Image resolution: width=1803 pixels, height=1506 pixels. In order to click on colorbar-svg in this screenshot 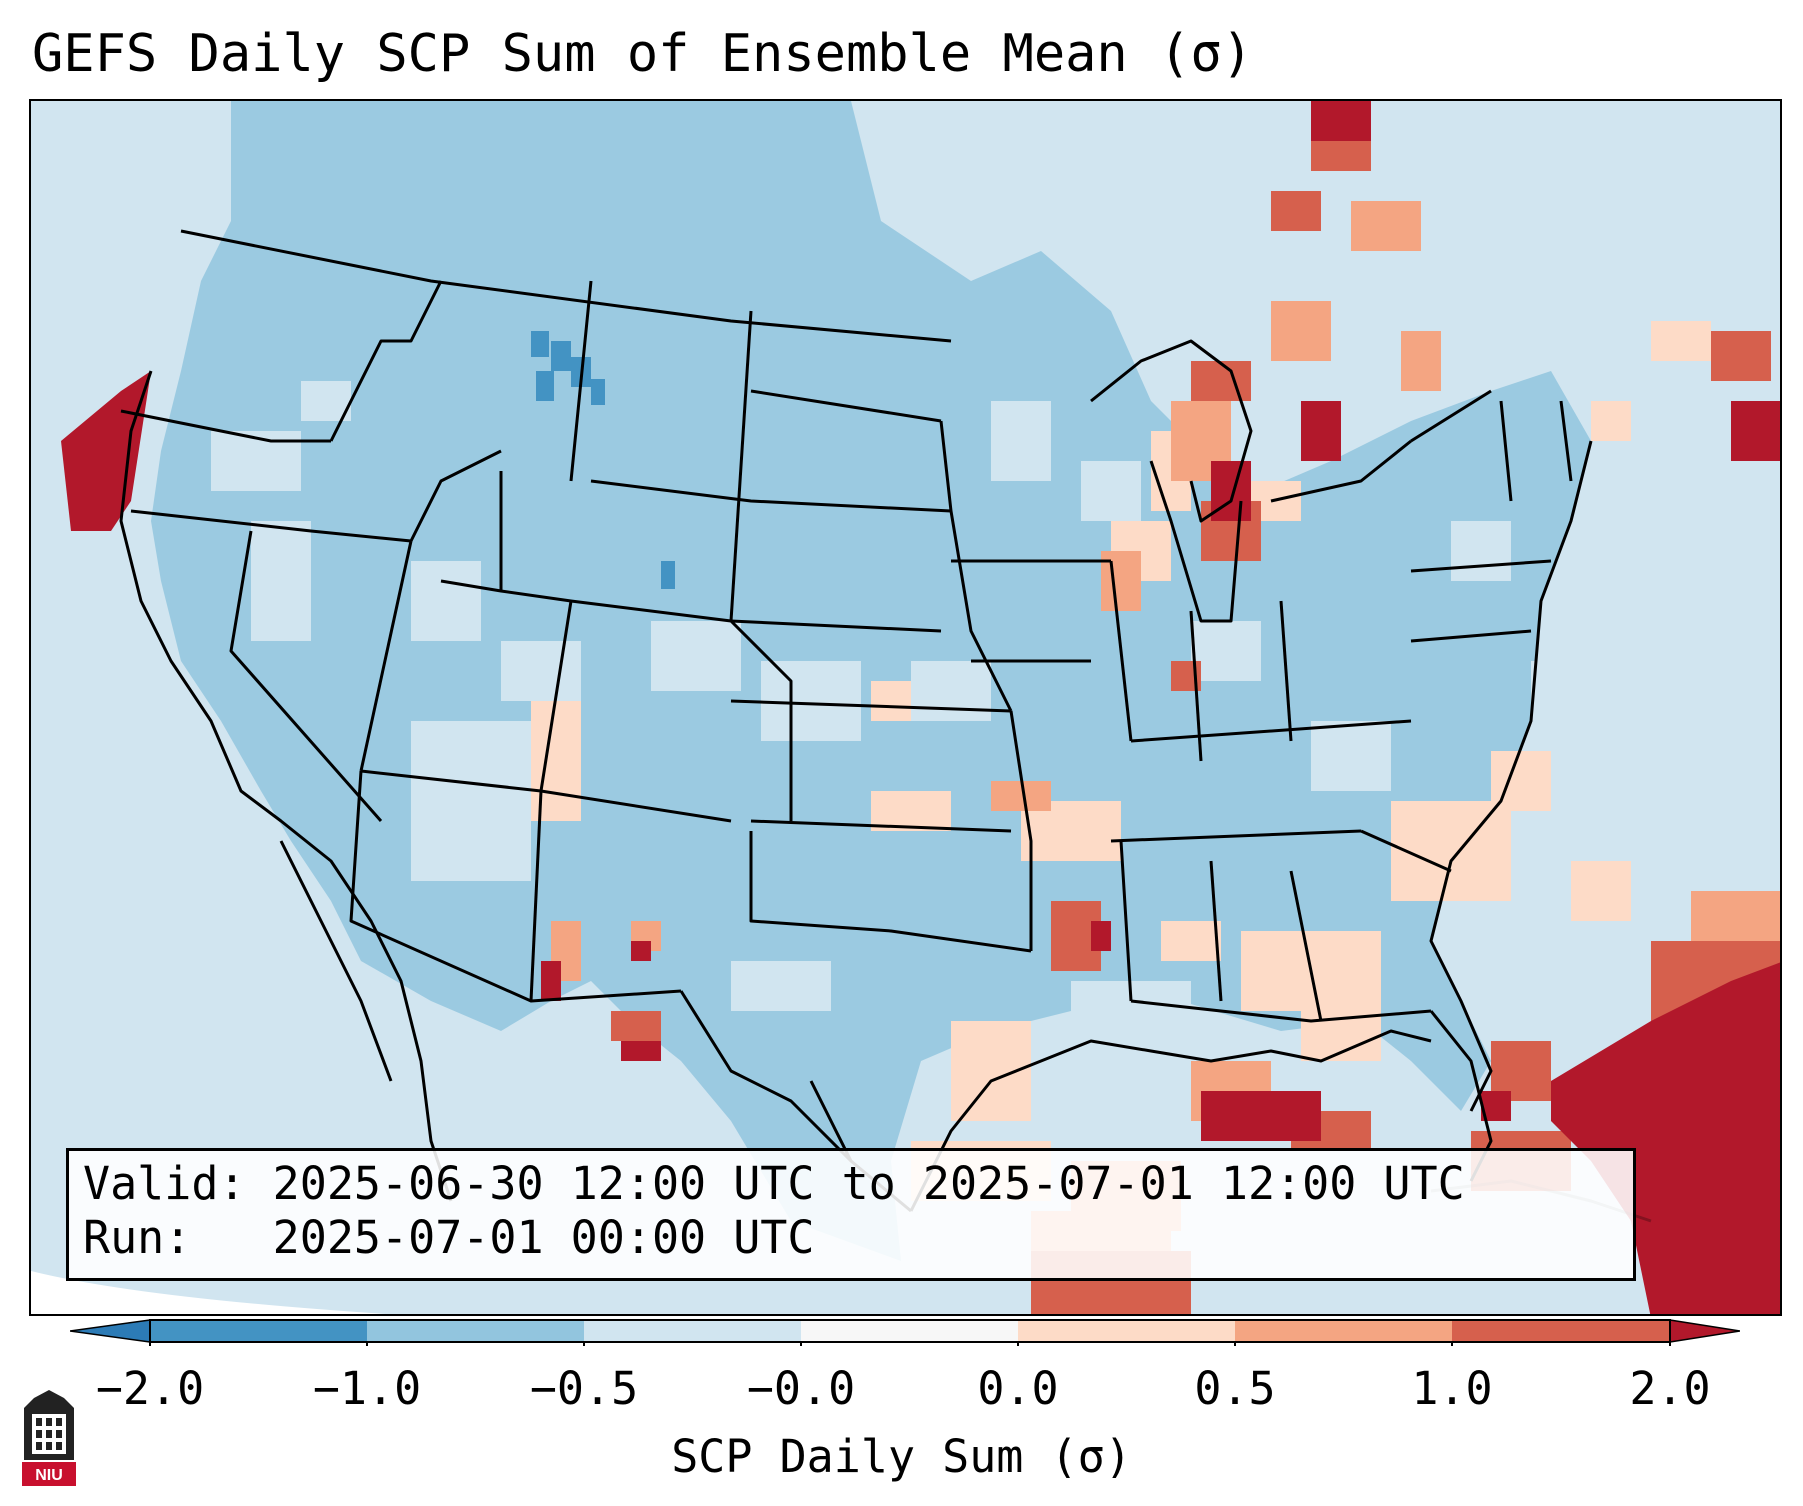, I will do `click(905, 1332)`.